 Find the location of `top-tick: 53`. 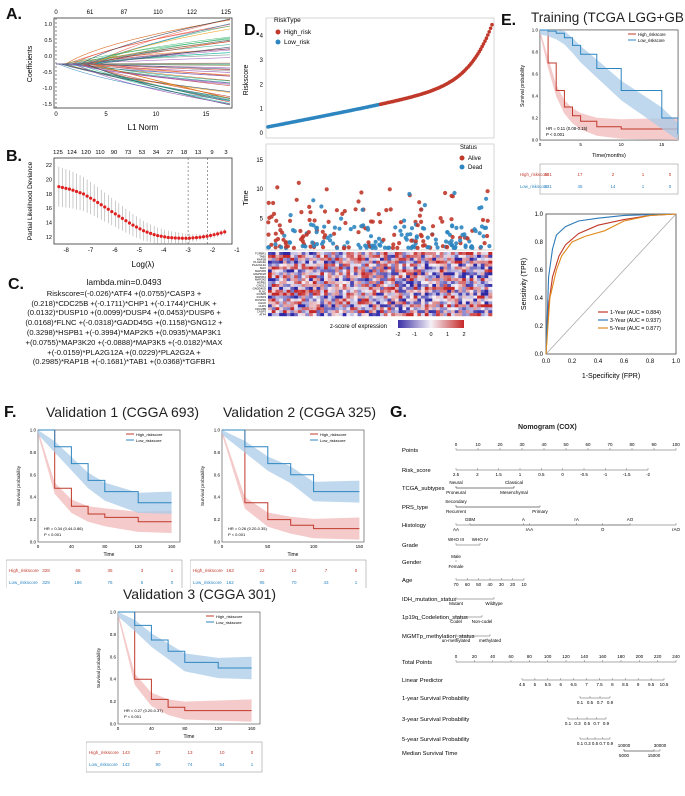

top-tick: 53 is located at coordinates (142, 153).